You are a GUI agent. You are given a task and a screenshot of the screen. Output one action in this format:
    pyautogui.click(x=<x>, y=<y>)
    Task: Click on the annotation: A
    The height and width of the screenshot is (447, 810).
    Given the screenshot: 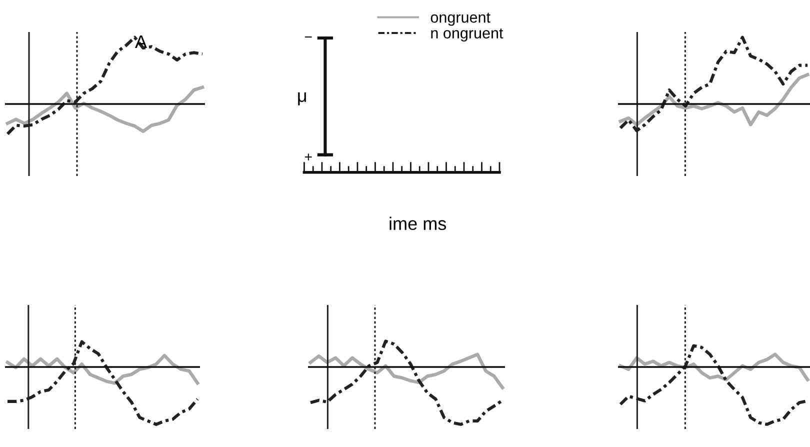 What is the action you would take?
    pyautogui.click(x=141, y=42)
    